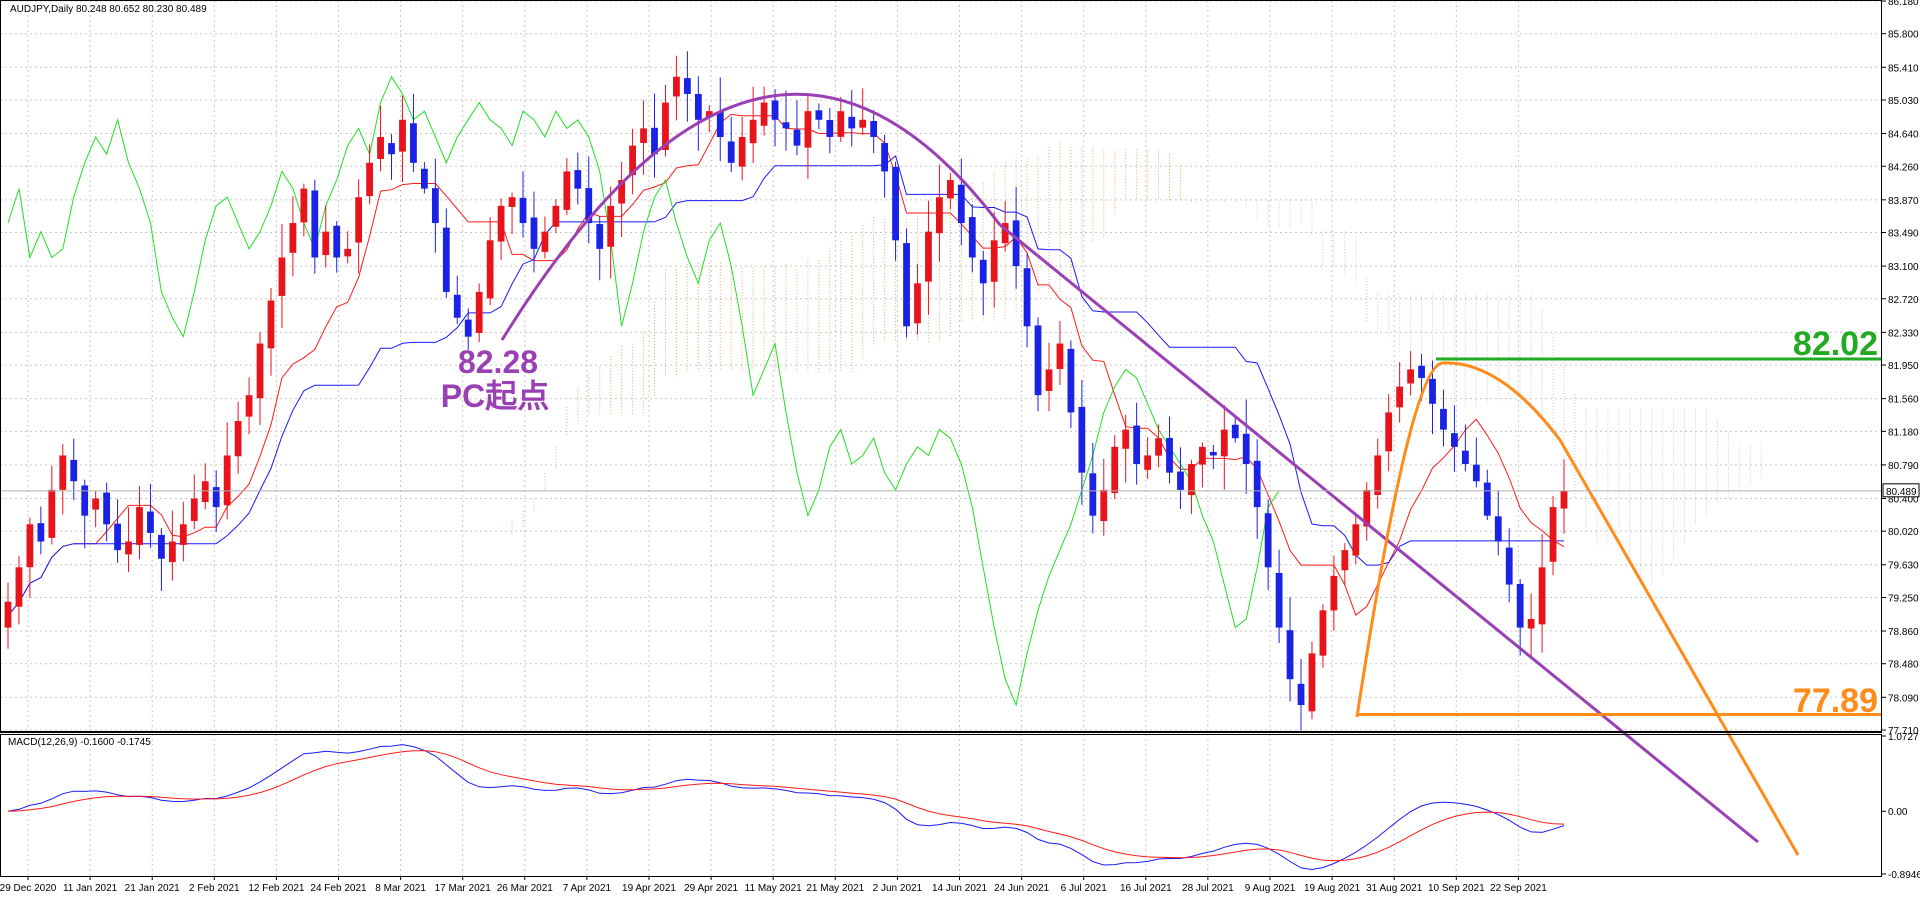 This screenshot has height=900, width=1920. I want to click on date-tick-label: 21 May 2021, so click(835, 888).